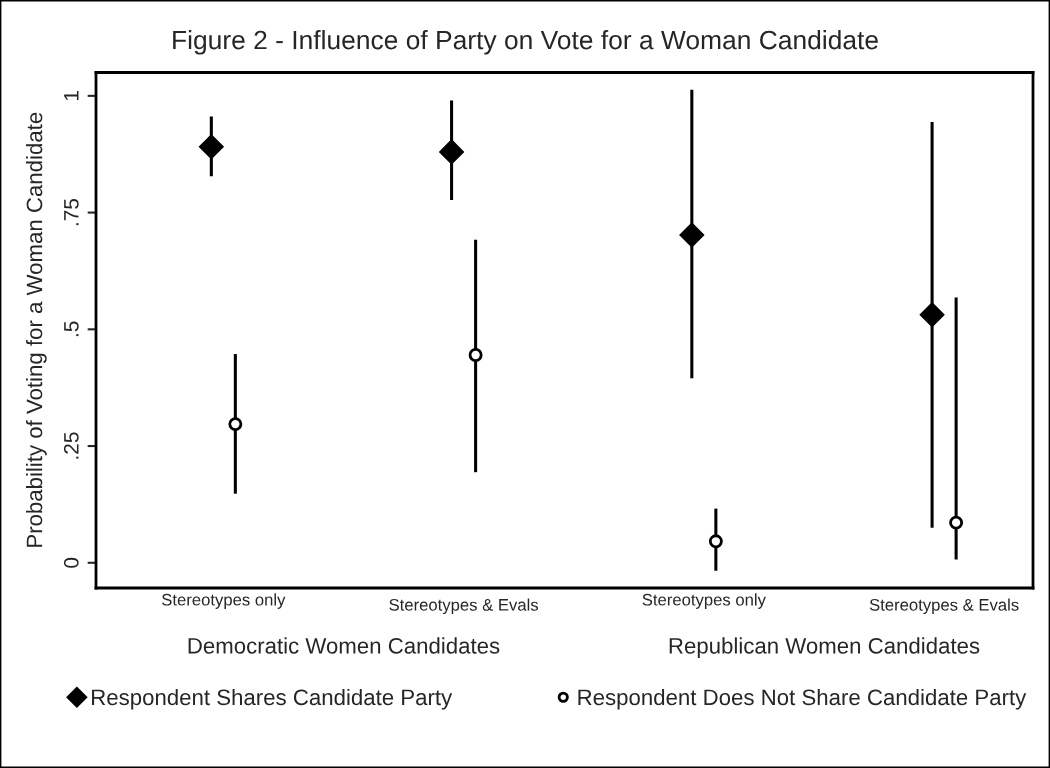  I want to click on chart-title: Figure 2 - Influence of Party on Vote for a Woman Candidate, so click(525, 42).